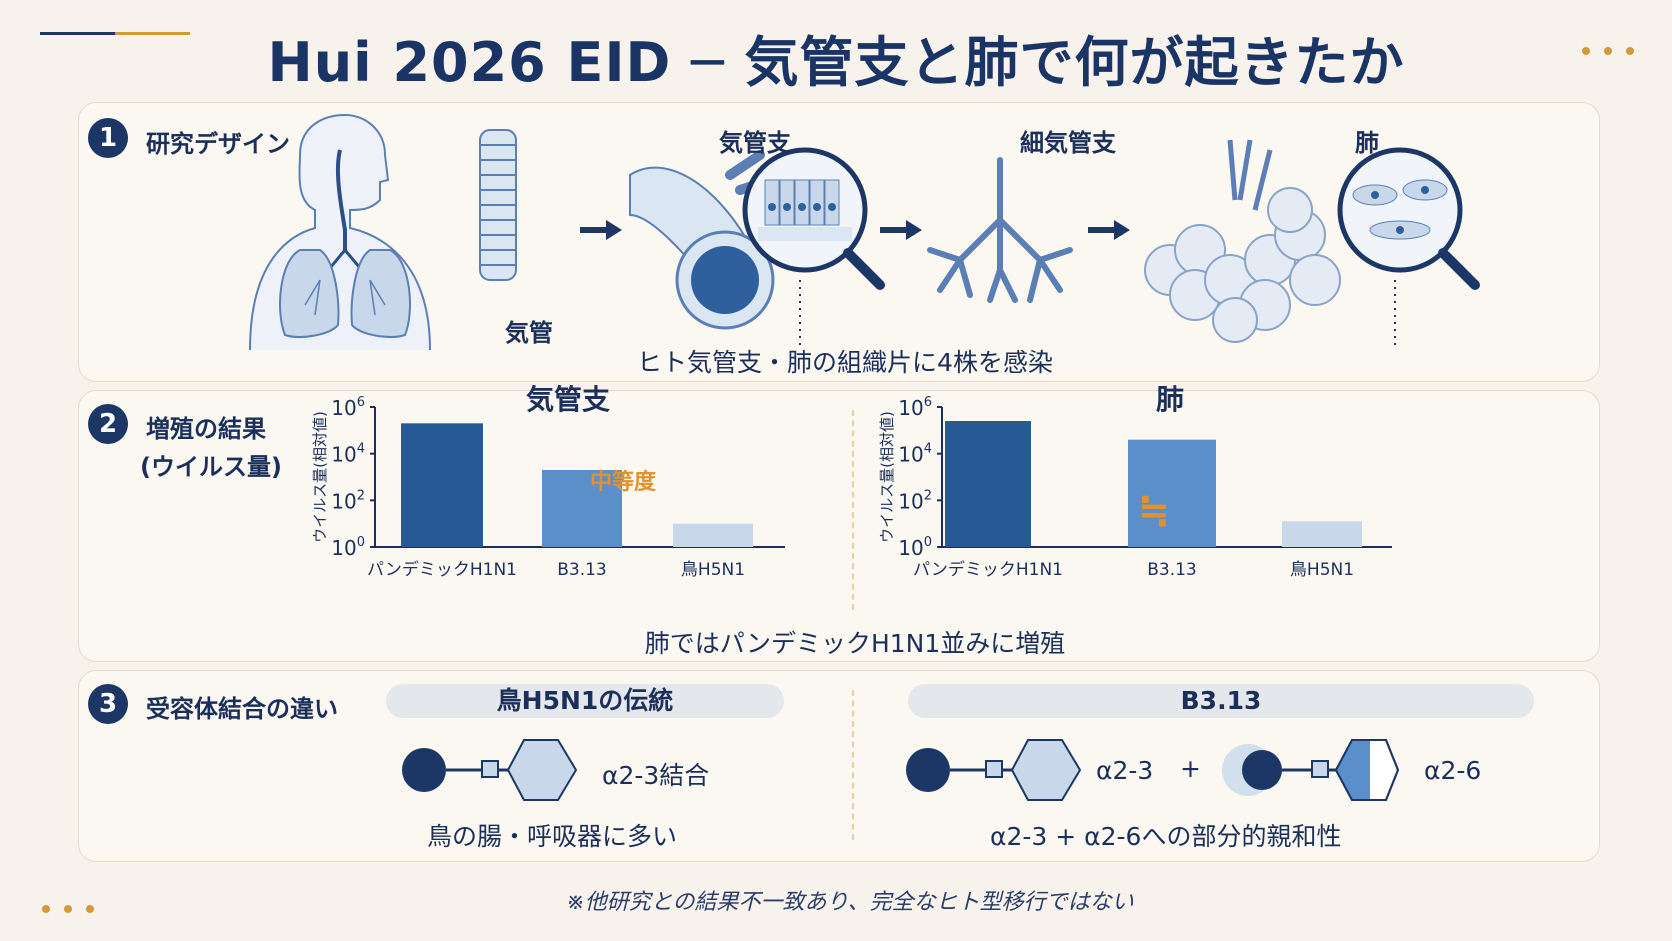 This screenshot has width=1672, height=941. What do you see at coordinates (623, 482) in the screenshot?
I see `moderate-annotation: 中等度` at bounding box center [623, 482].